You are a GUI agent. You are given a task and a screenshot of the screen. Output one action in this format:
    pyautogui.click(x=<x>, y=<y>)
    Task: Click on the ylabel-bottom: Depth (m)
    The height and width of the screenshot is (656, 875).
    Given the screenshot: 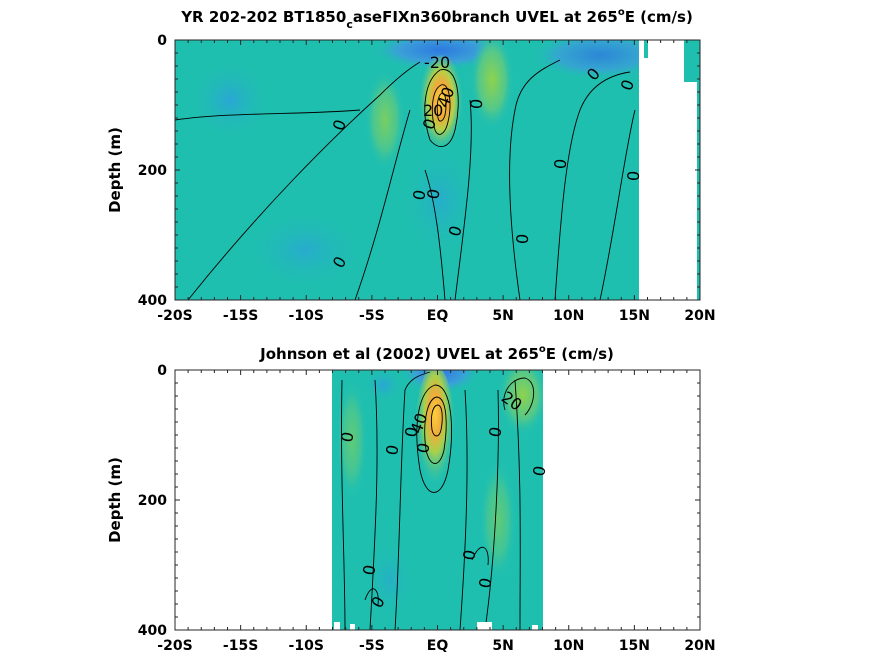 What is the action you would take?
    pyautogui.click(x=115, y=500)
    